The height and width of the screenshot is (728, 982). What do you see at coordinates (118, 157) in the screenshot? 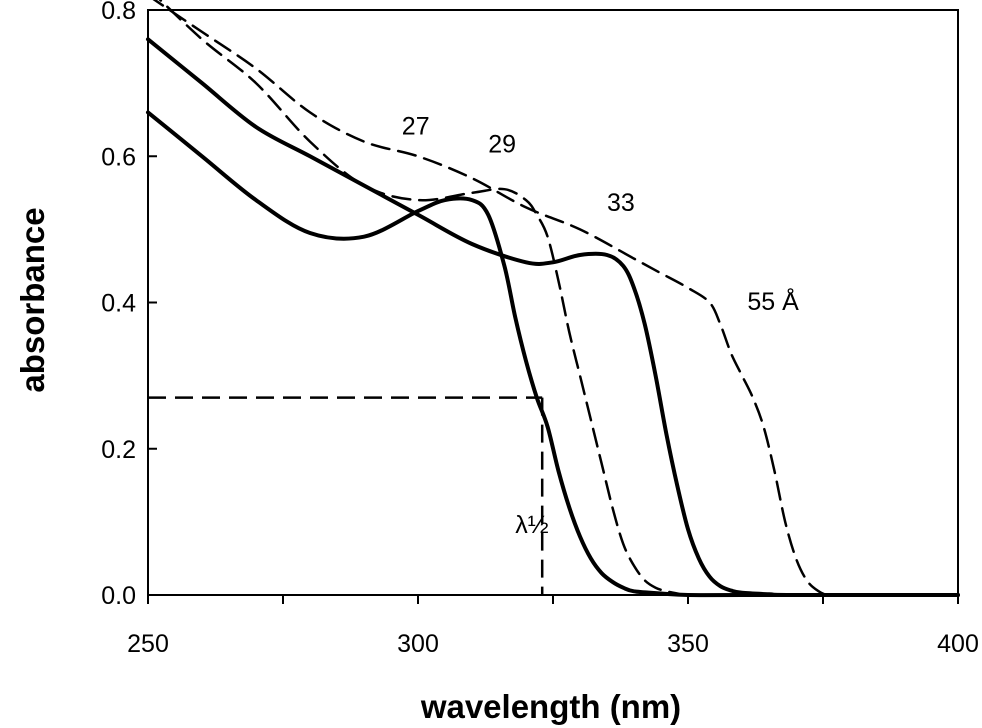
I see `y-tick-label: 0.6` at bounding box center [118, 157].